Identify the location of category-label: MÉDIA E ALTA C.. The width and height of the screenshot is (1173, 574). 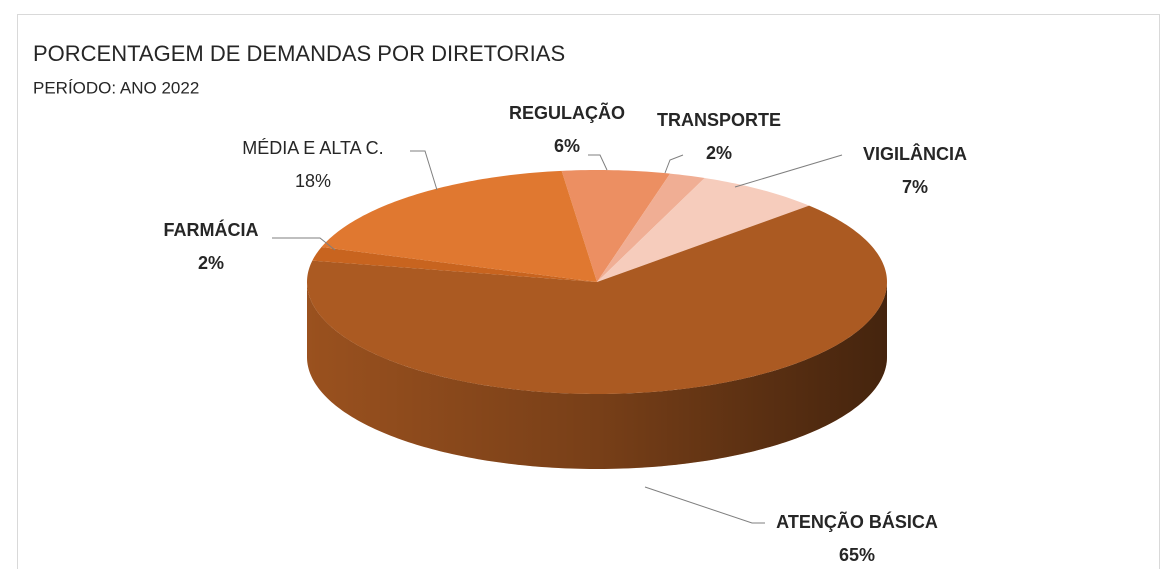
(312, 148).